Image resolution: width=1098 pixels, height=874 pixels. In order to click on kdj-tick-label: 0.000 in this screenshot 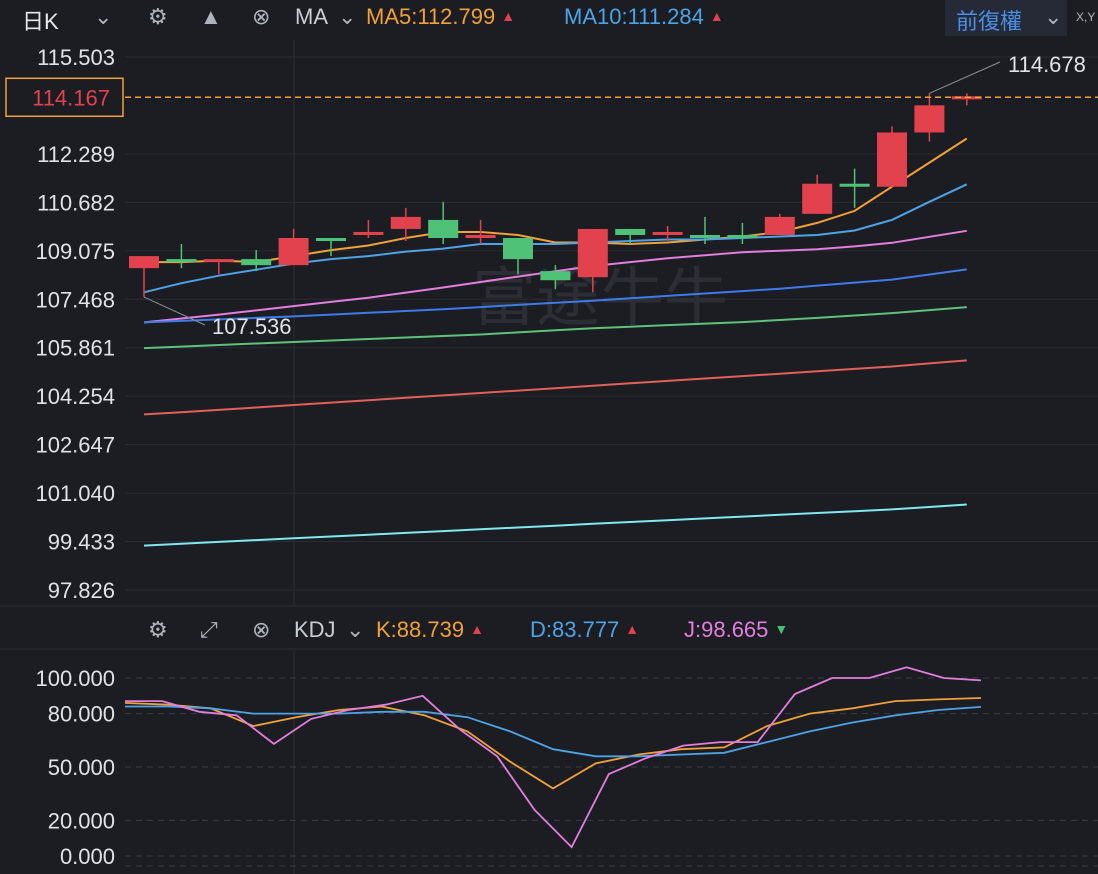, I will do `click(87, 856)`.